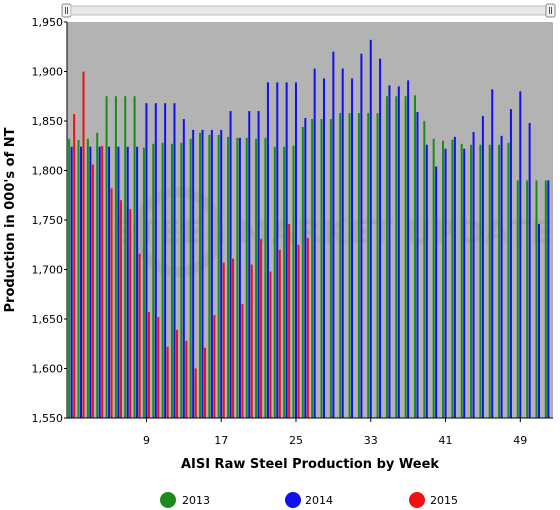 The image size is (560, 510). I want to click on zoom-slider-track, so click(308, 10).